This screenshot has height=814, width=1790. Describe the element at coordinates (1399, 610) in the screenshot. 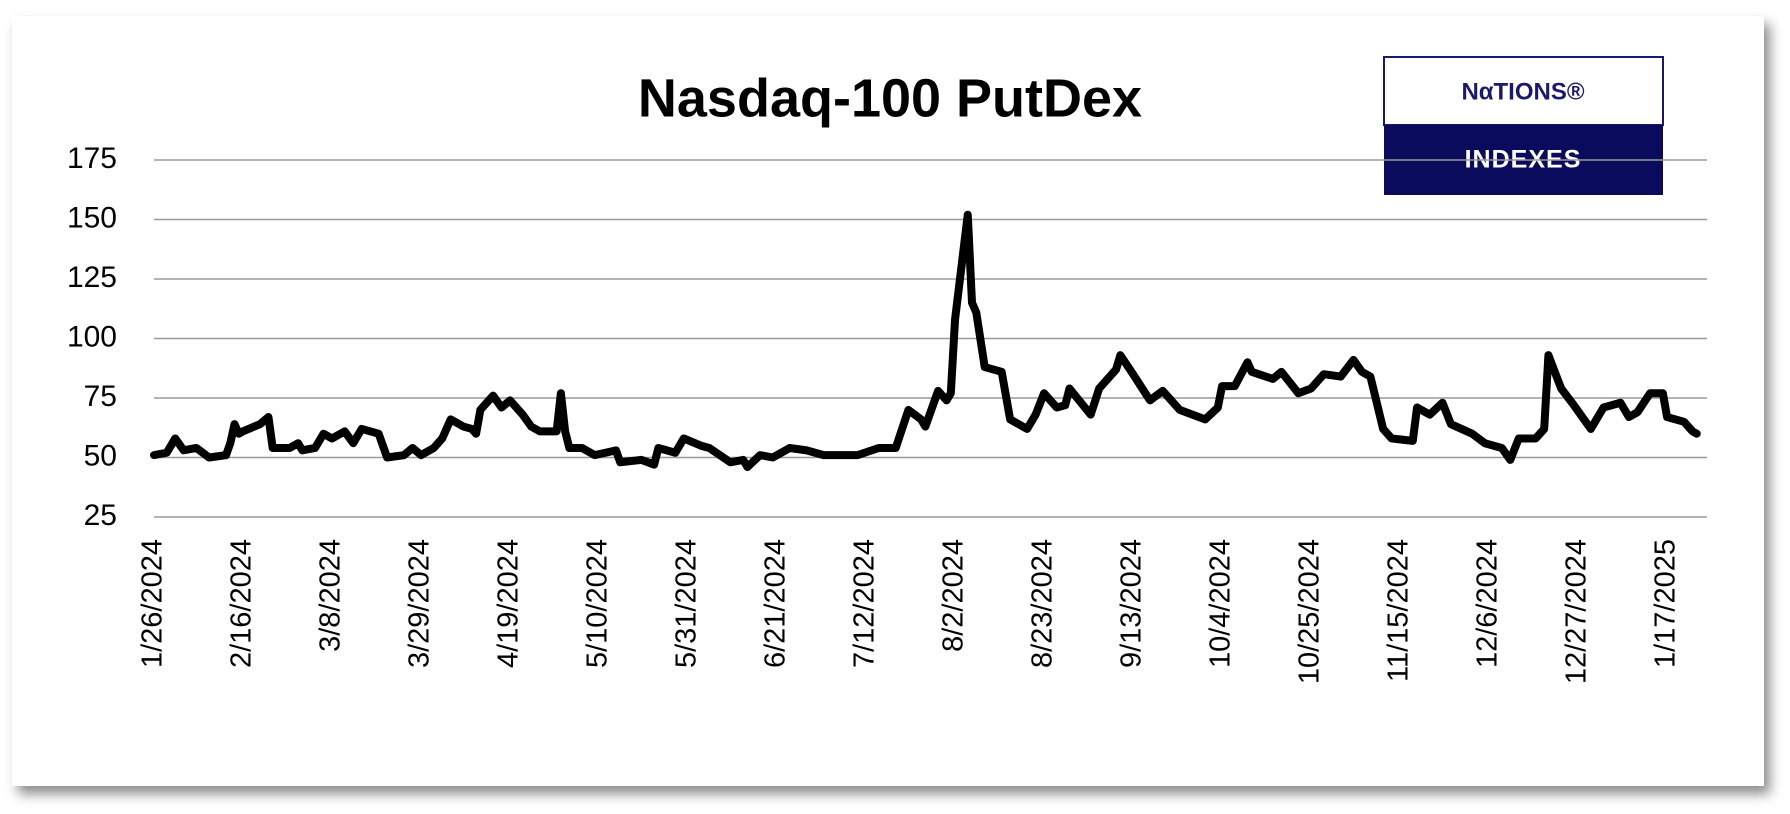

I see `x-tick-label: 11/15/2024` at that location.